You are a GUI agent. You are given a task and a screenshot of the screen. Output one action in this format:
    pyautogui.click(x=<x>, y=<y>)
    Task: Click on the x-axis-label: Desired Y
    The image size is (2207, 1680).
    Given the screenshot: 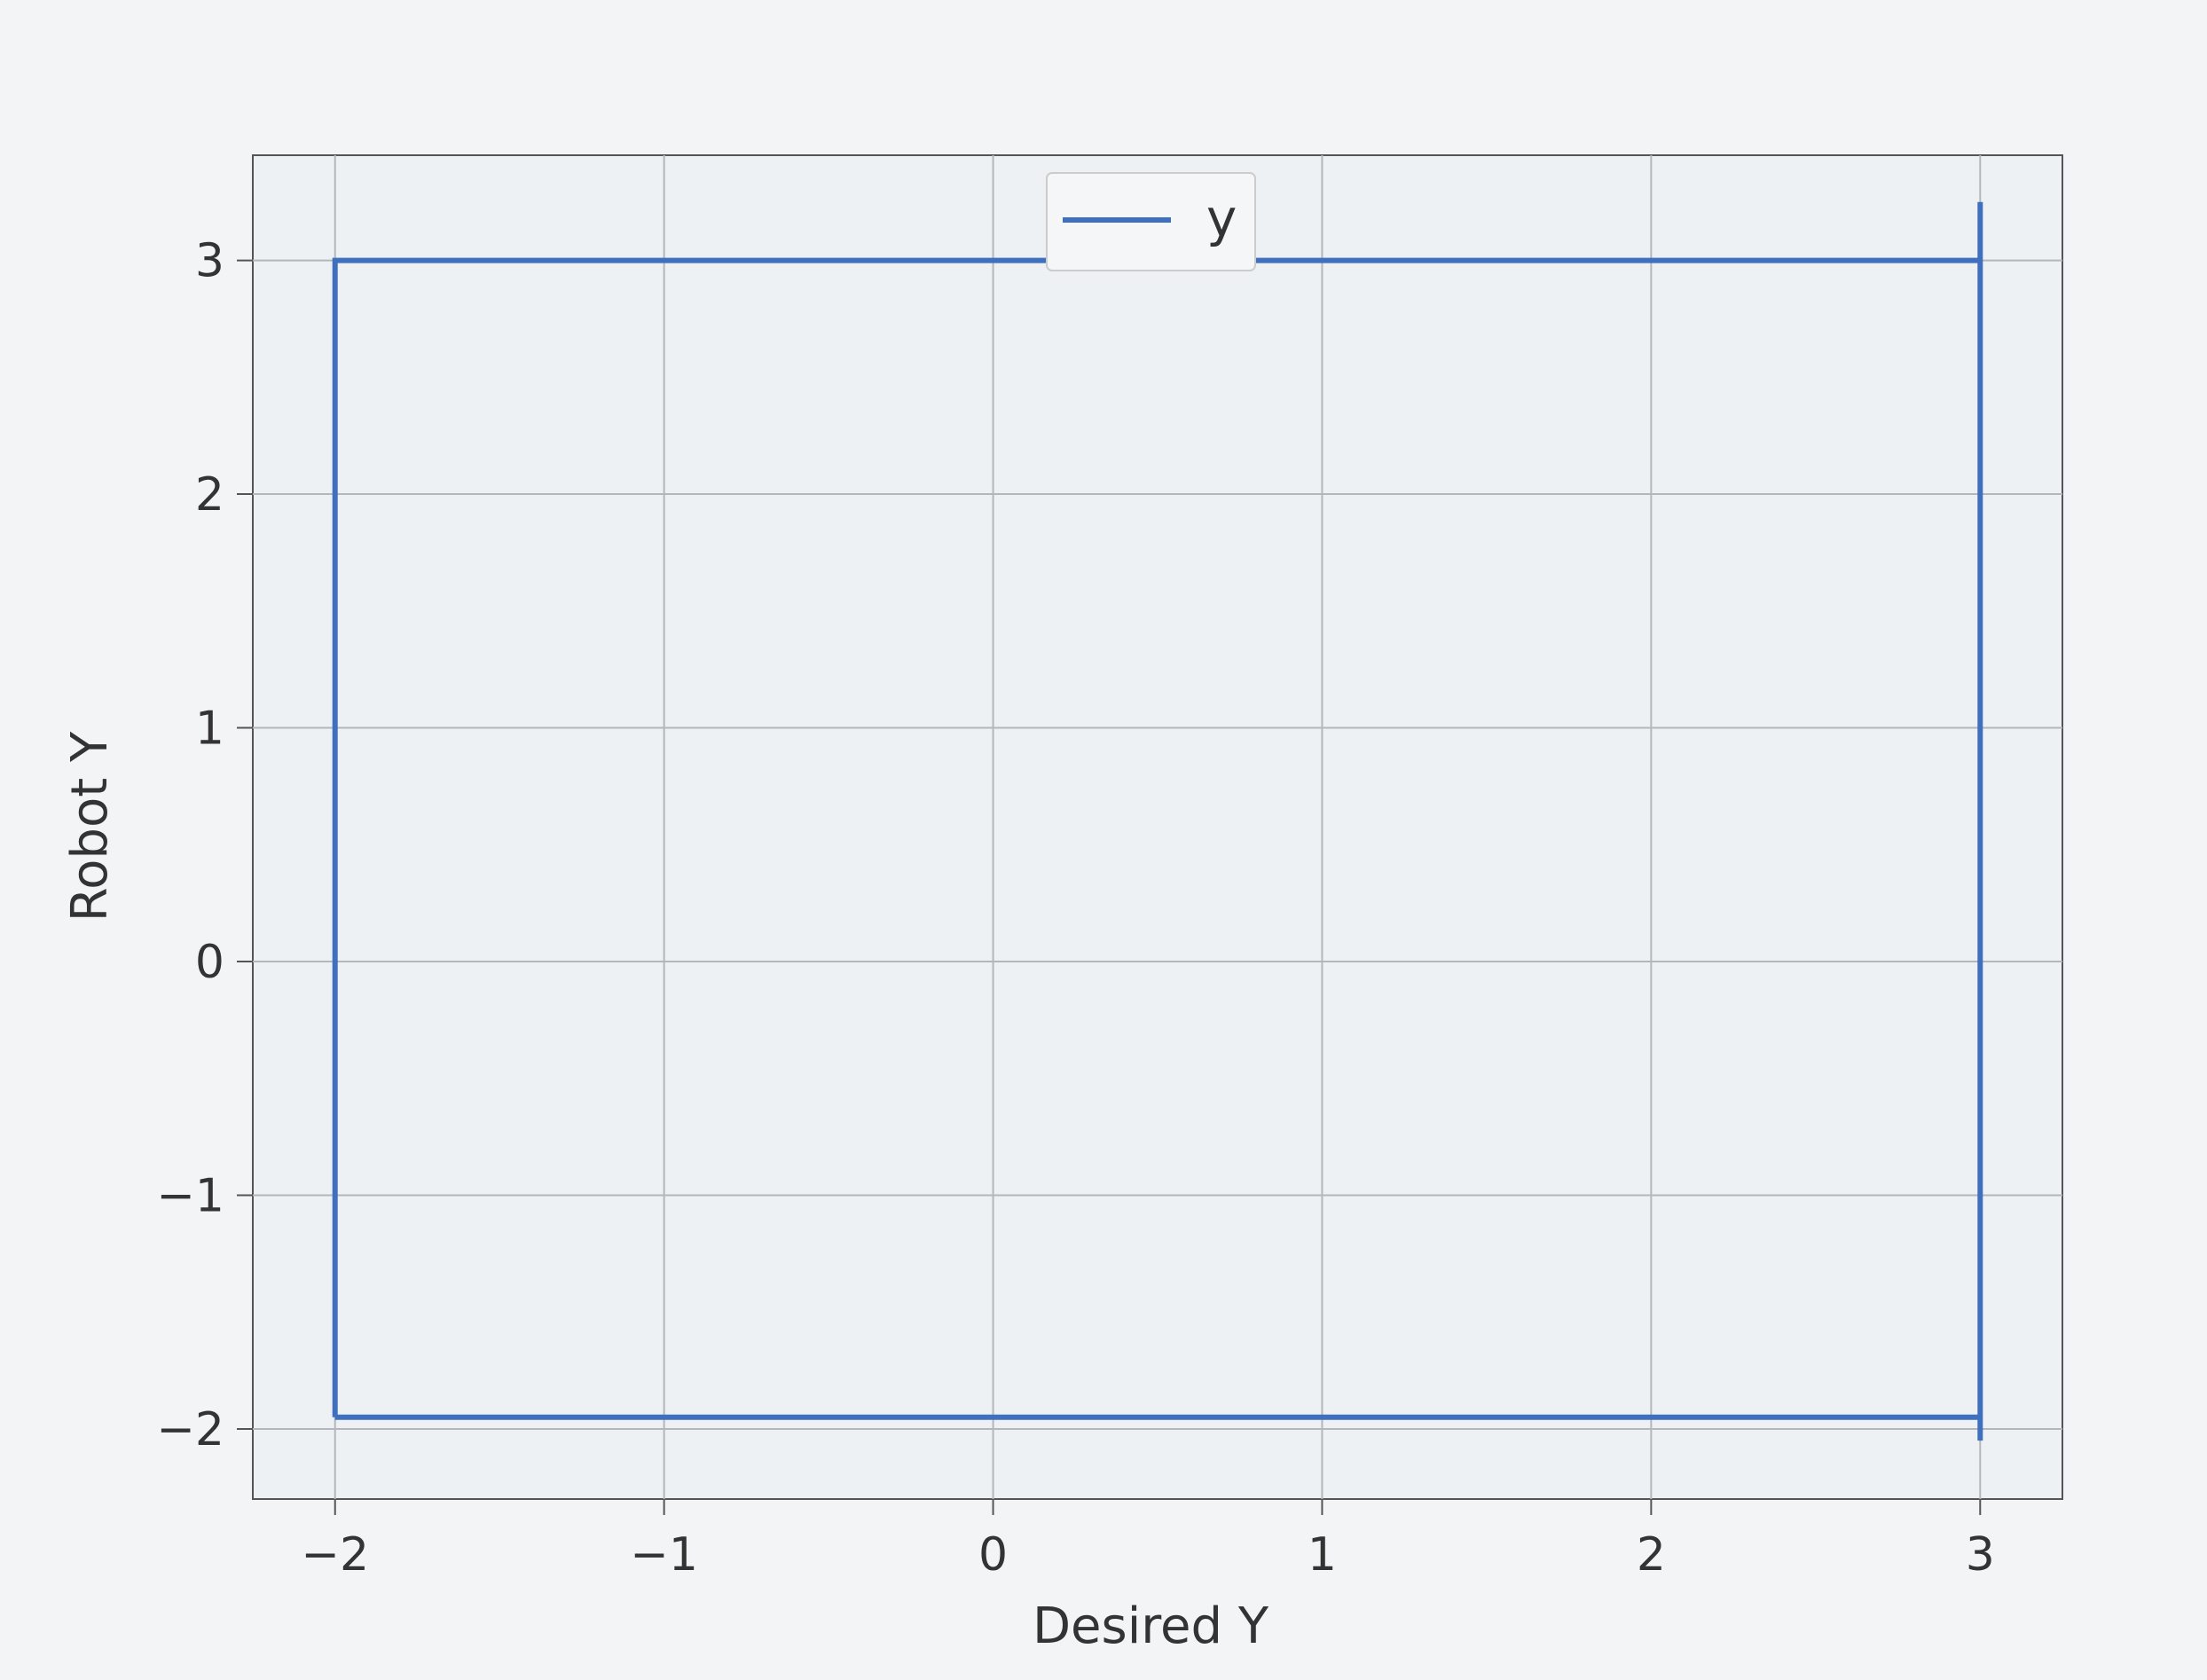 What is the action you would take?
    pyautogui.click(x=1151, y=1626)
    